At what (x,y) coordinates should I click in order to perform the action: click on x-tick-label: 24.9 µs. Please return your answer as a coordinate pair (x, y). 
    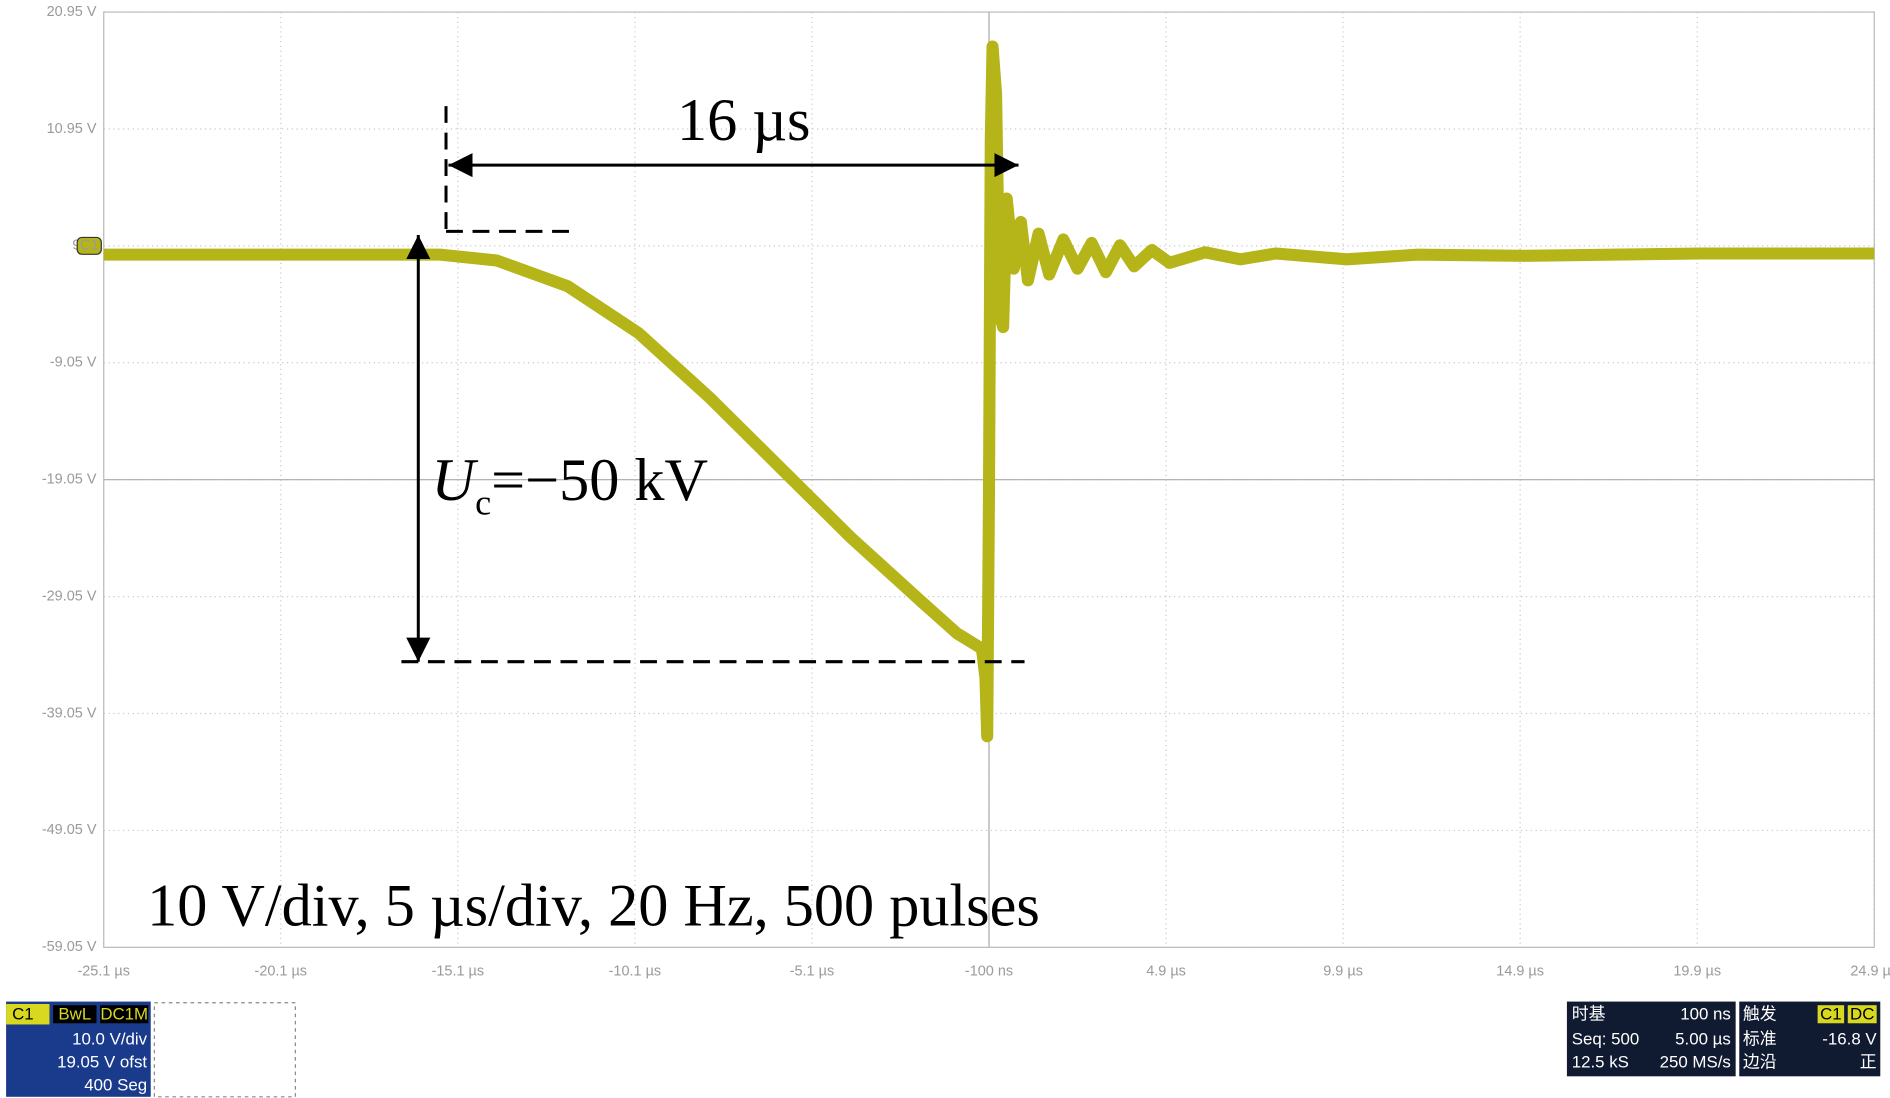
    Looking at the image, I should click on (1870, 971).